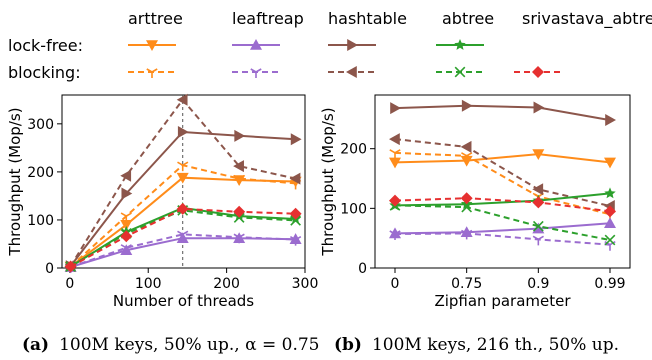 The height and width of the screenshot is (360, 652). Describe the element at coordinates (305, 284) in the screenshot. I see `panel-a-x-tick-label-3: 300` at that location.